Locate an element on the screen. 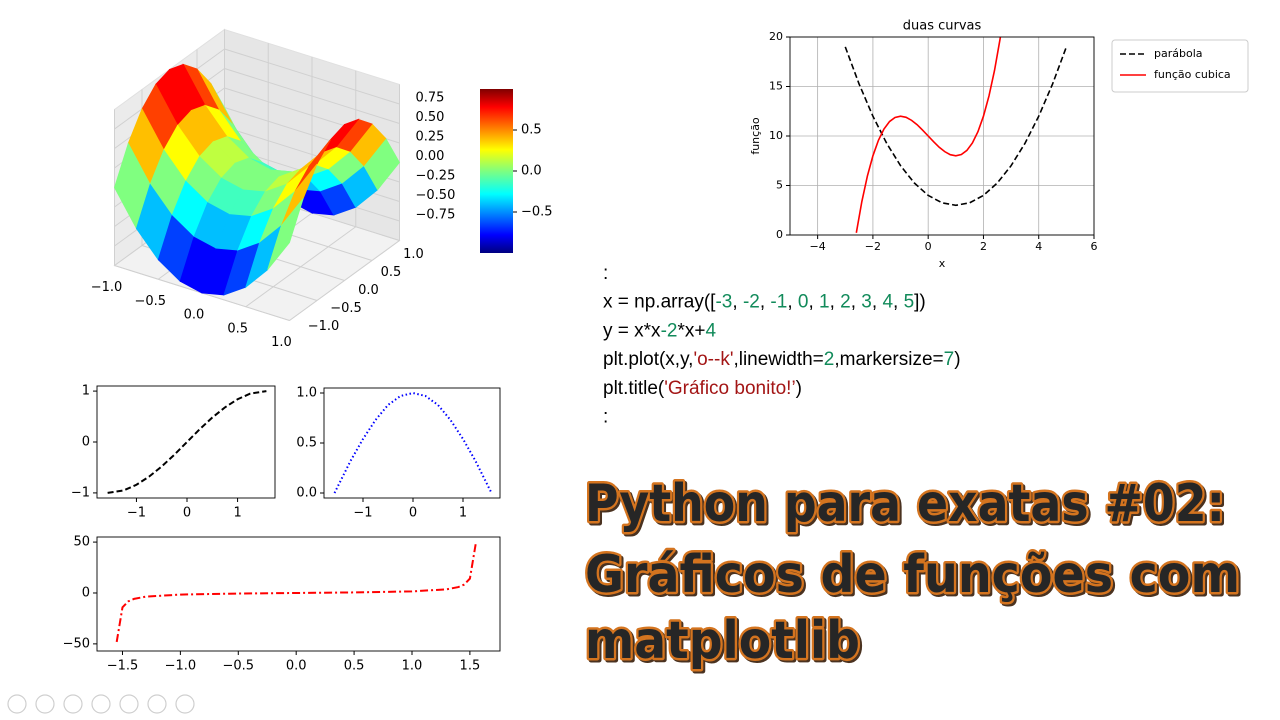 The image size is (1280, 720). x-tick-label: −2 is located at coordinates (873, 246).